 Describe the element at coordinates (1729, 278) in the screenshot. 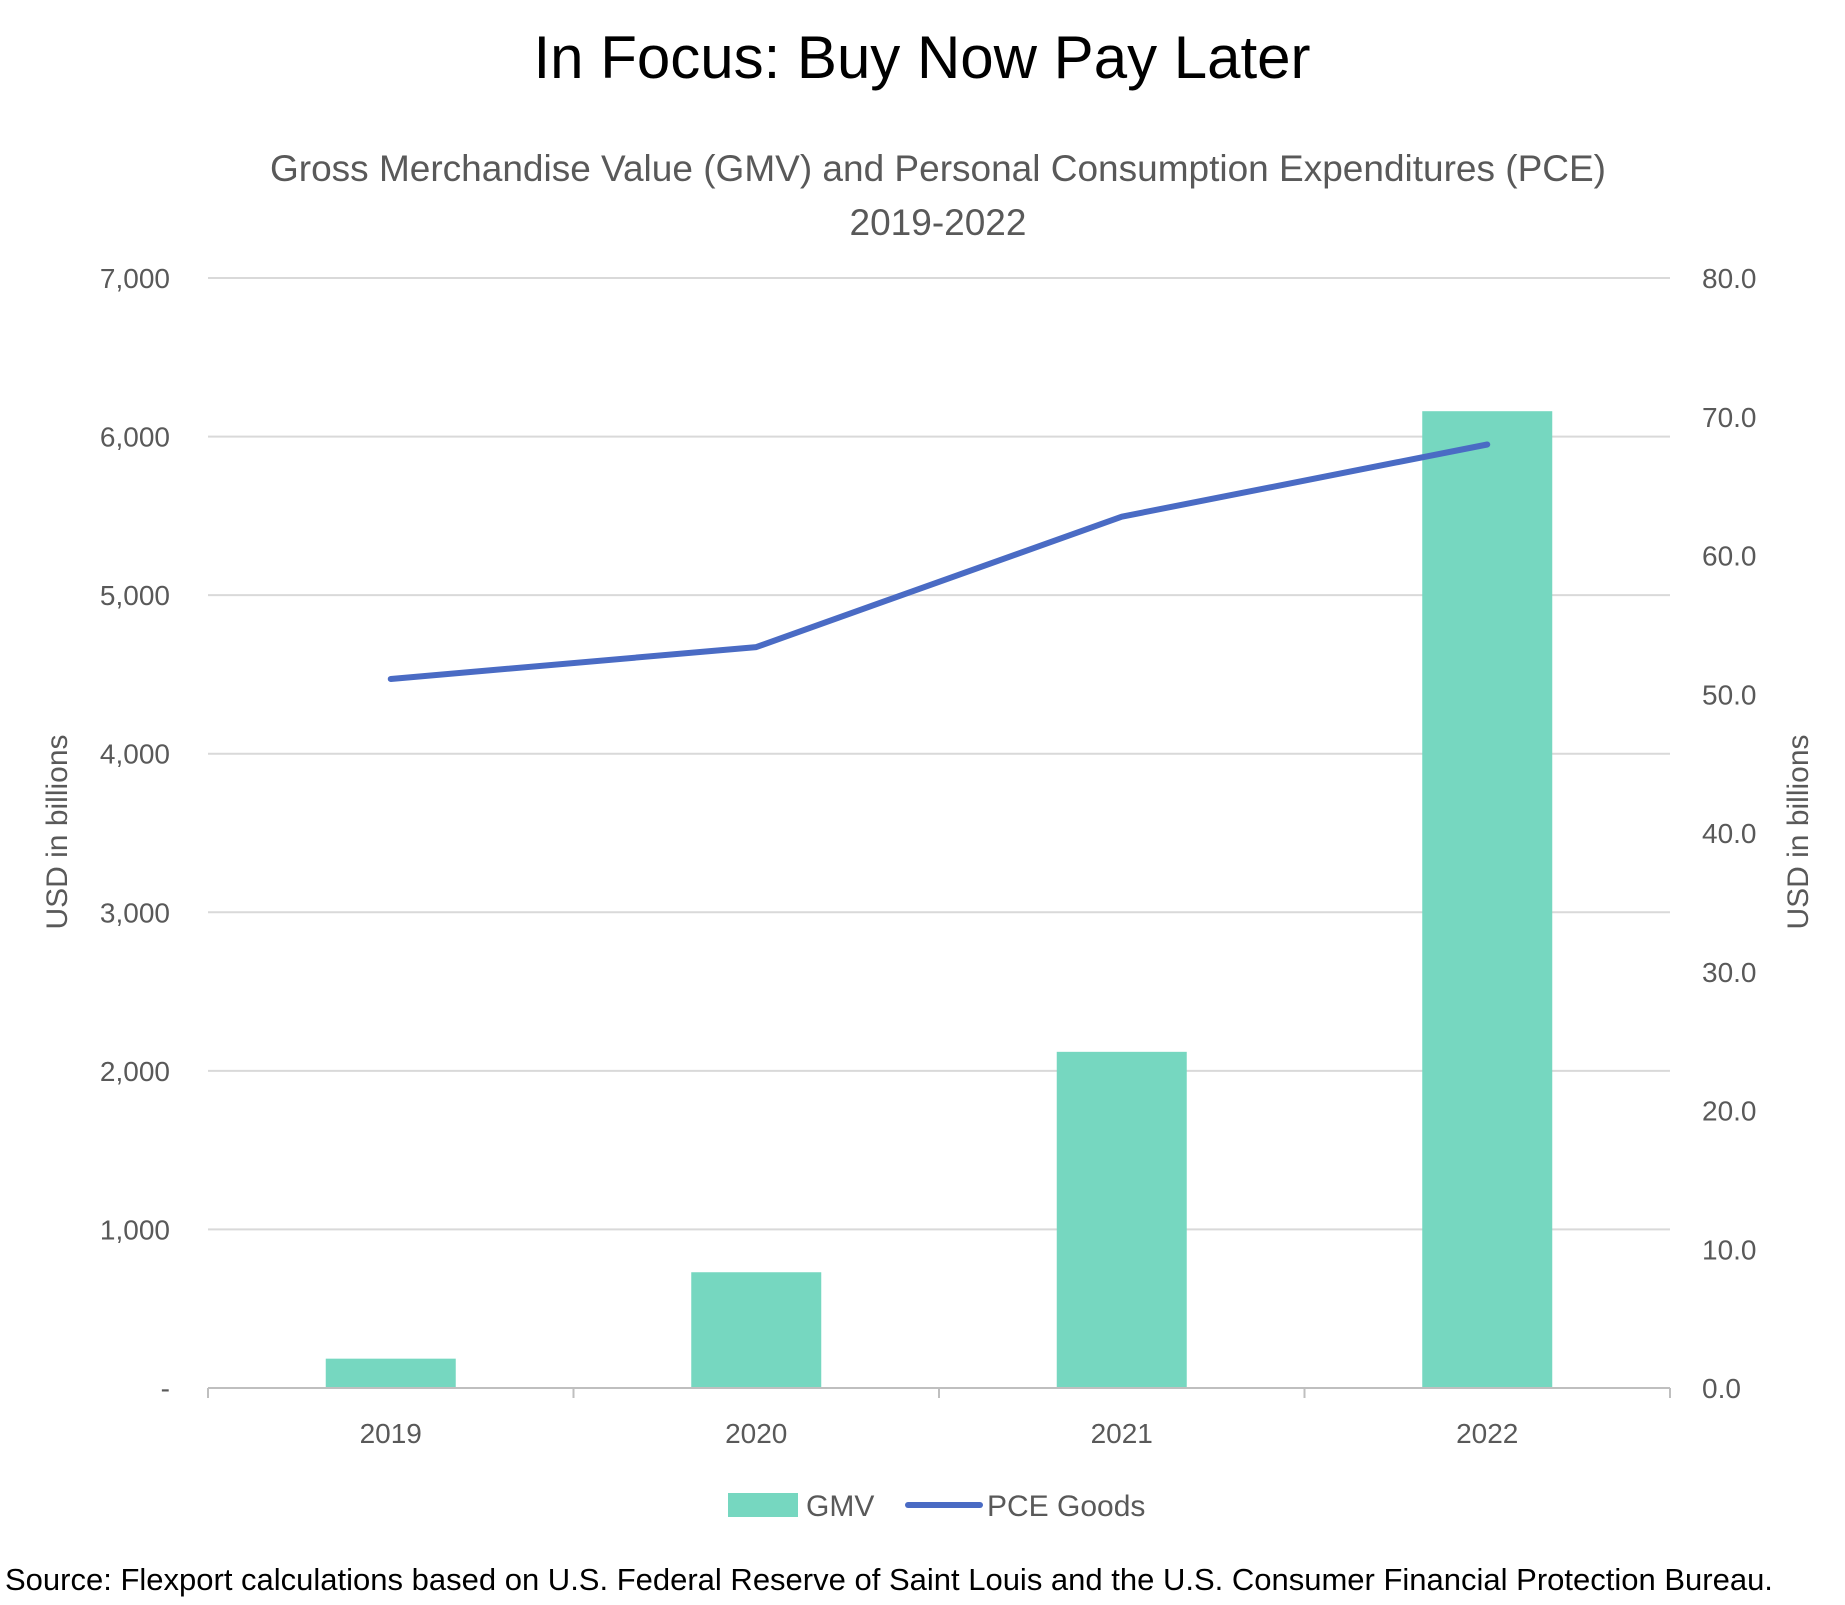

I see `right-tick-label: 80.0` at that location.